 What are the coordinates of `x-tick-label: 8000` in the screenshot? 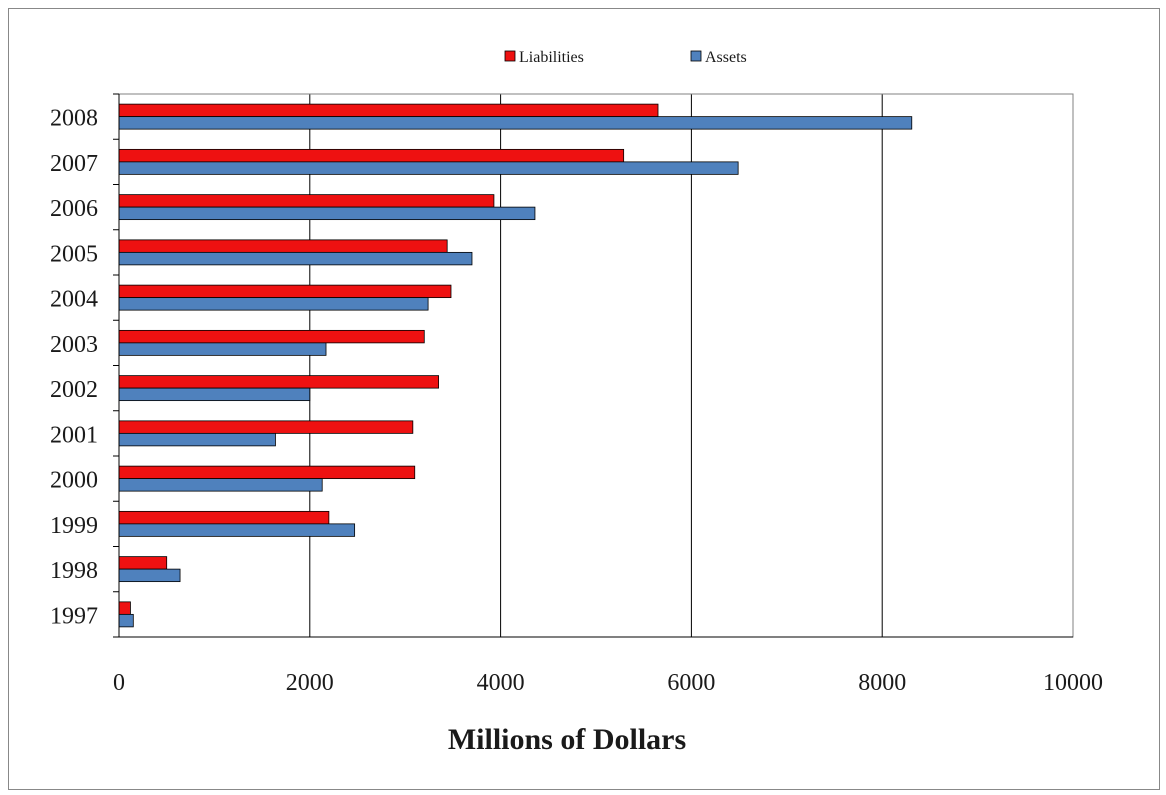 It's located at (882, 683).